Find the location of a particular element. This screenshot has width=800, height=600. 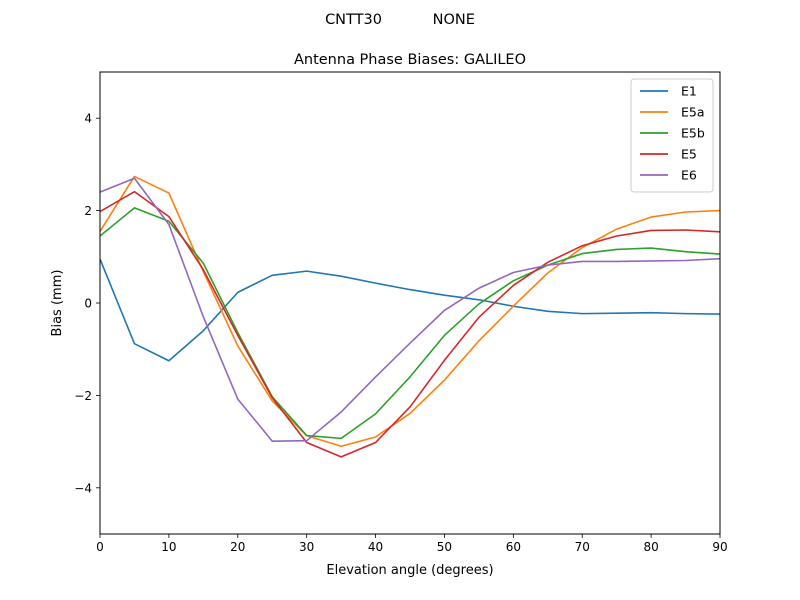

x-tick-label: 40 is located at coordinates (375, 547).